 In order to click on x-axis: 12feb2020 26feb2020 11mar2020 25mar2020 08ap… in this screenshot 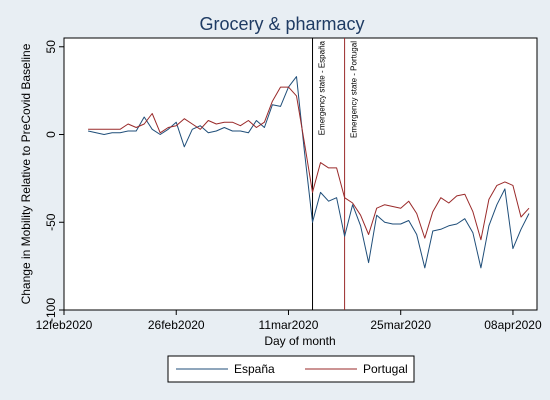, I will do `click(289, 321)`.